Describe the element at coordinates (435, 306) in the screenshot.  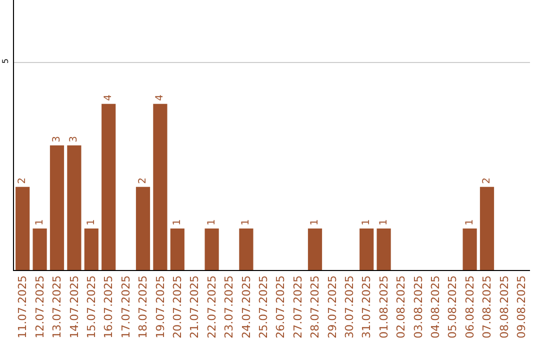
I see `x-tick-label: 04.08.2025` at that location.